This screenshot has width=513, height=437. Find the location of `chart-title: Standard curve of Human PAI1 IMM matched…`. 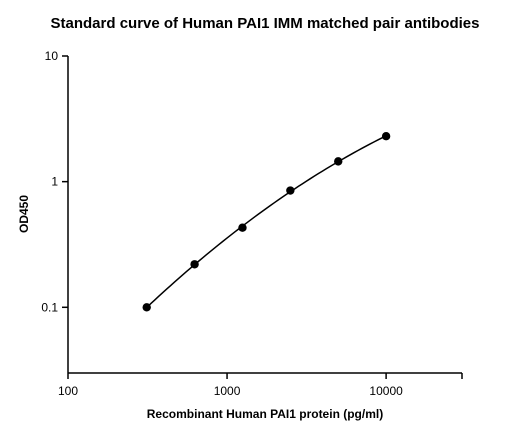

chart-title: Standard curve of Human PAI1 IMM matched… is located at coordinates (265, 23).